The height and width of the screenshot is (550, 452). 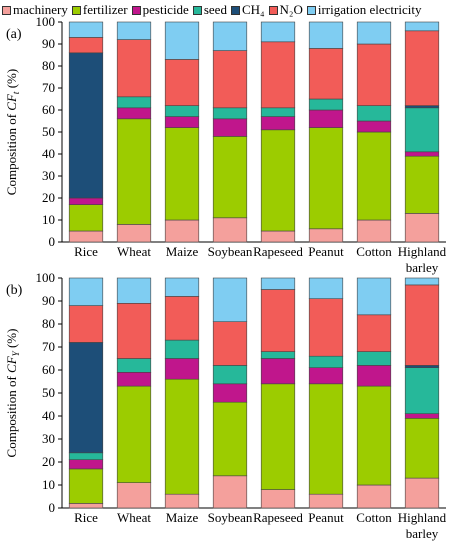 I want to click on x-tick-label: Rice, so click(x=86, y=251).